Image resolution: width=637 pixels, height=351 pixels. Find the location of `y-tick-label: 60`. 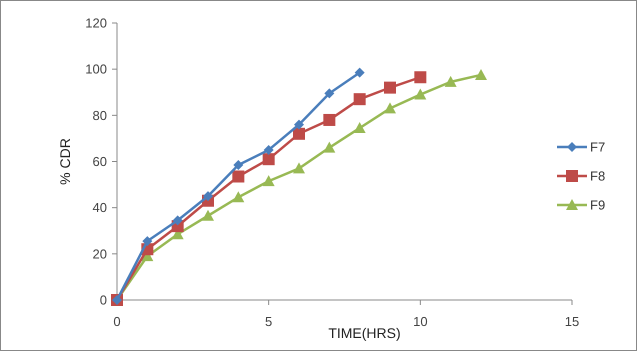

y-tick-label: 60 is located at coordinates (99, 162).